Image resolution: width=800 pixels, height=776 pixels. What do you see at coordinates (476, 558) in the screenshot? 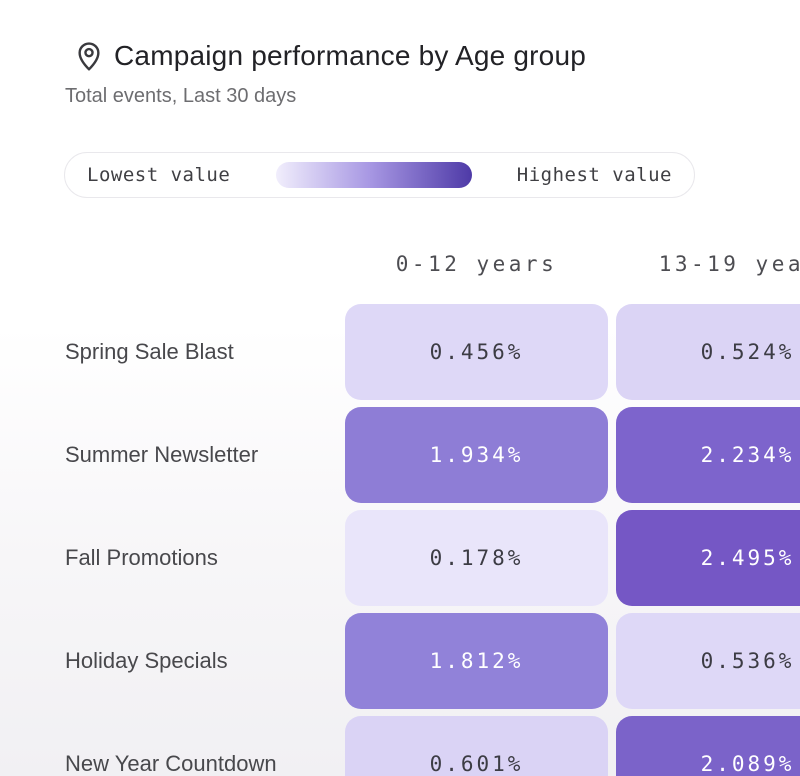
I see `heatmap-cell: 0.178%` at bounding box center [476, 558].